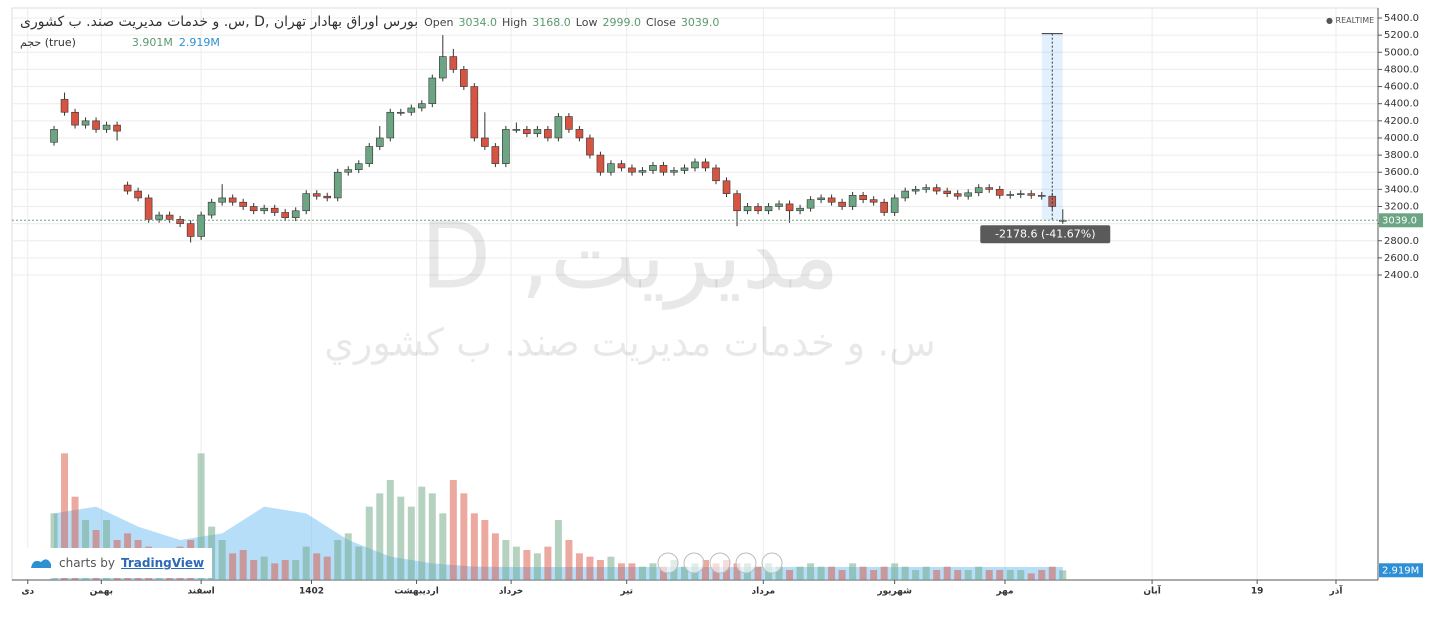  Describe the element at coordinates (101, 592) in the screenshot. I see `x-tick-label: بهمن` at that location.